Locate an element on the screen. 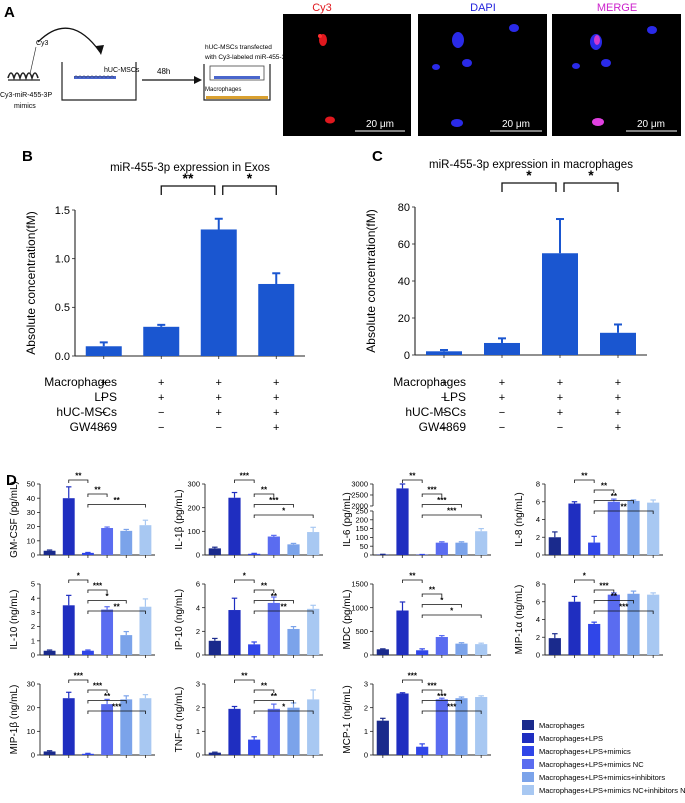  y-tick-label: 2500 is located at coordinates (359, 495).